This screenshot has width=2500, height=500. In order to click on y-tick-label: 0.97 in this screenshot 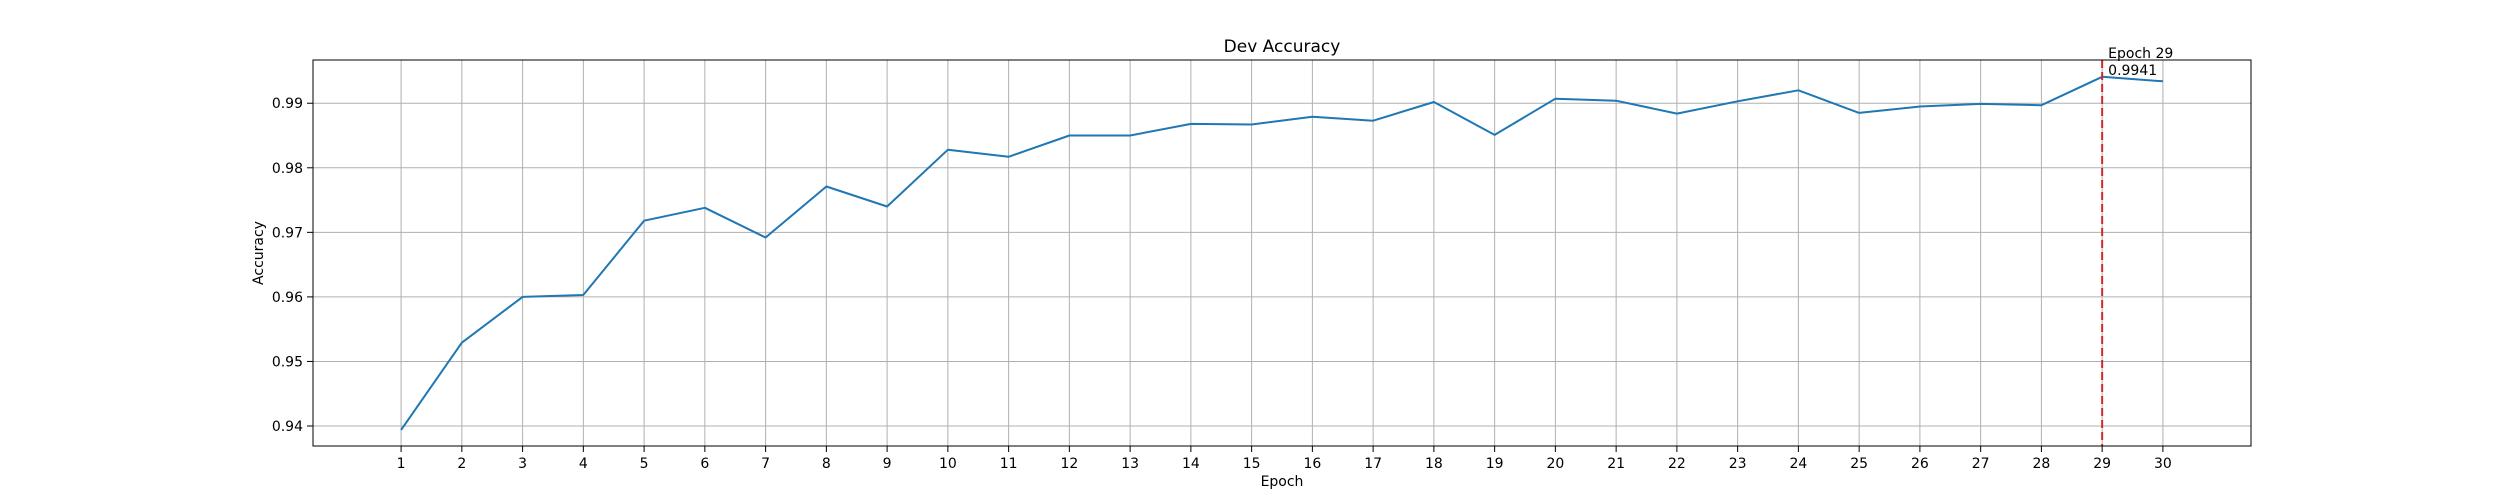, I will do `click(287, 233)`.